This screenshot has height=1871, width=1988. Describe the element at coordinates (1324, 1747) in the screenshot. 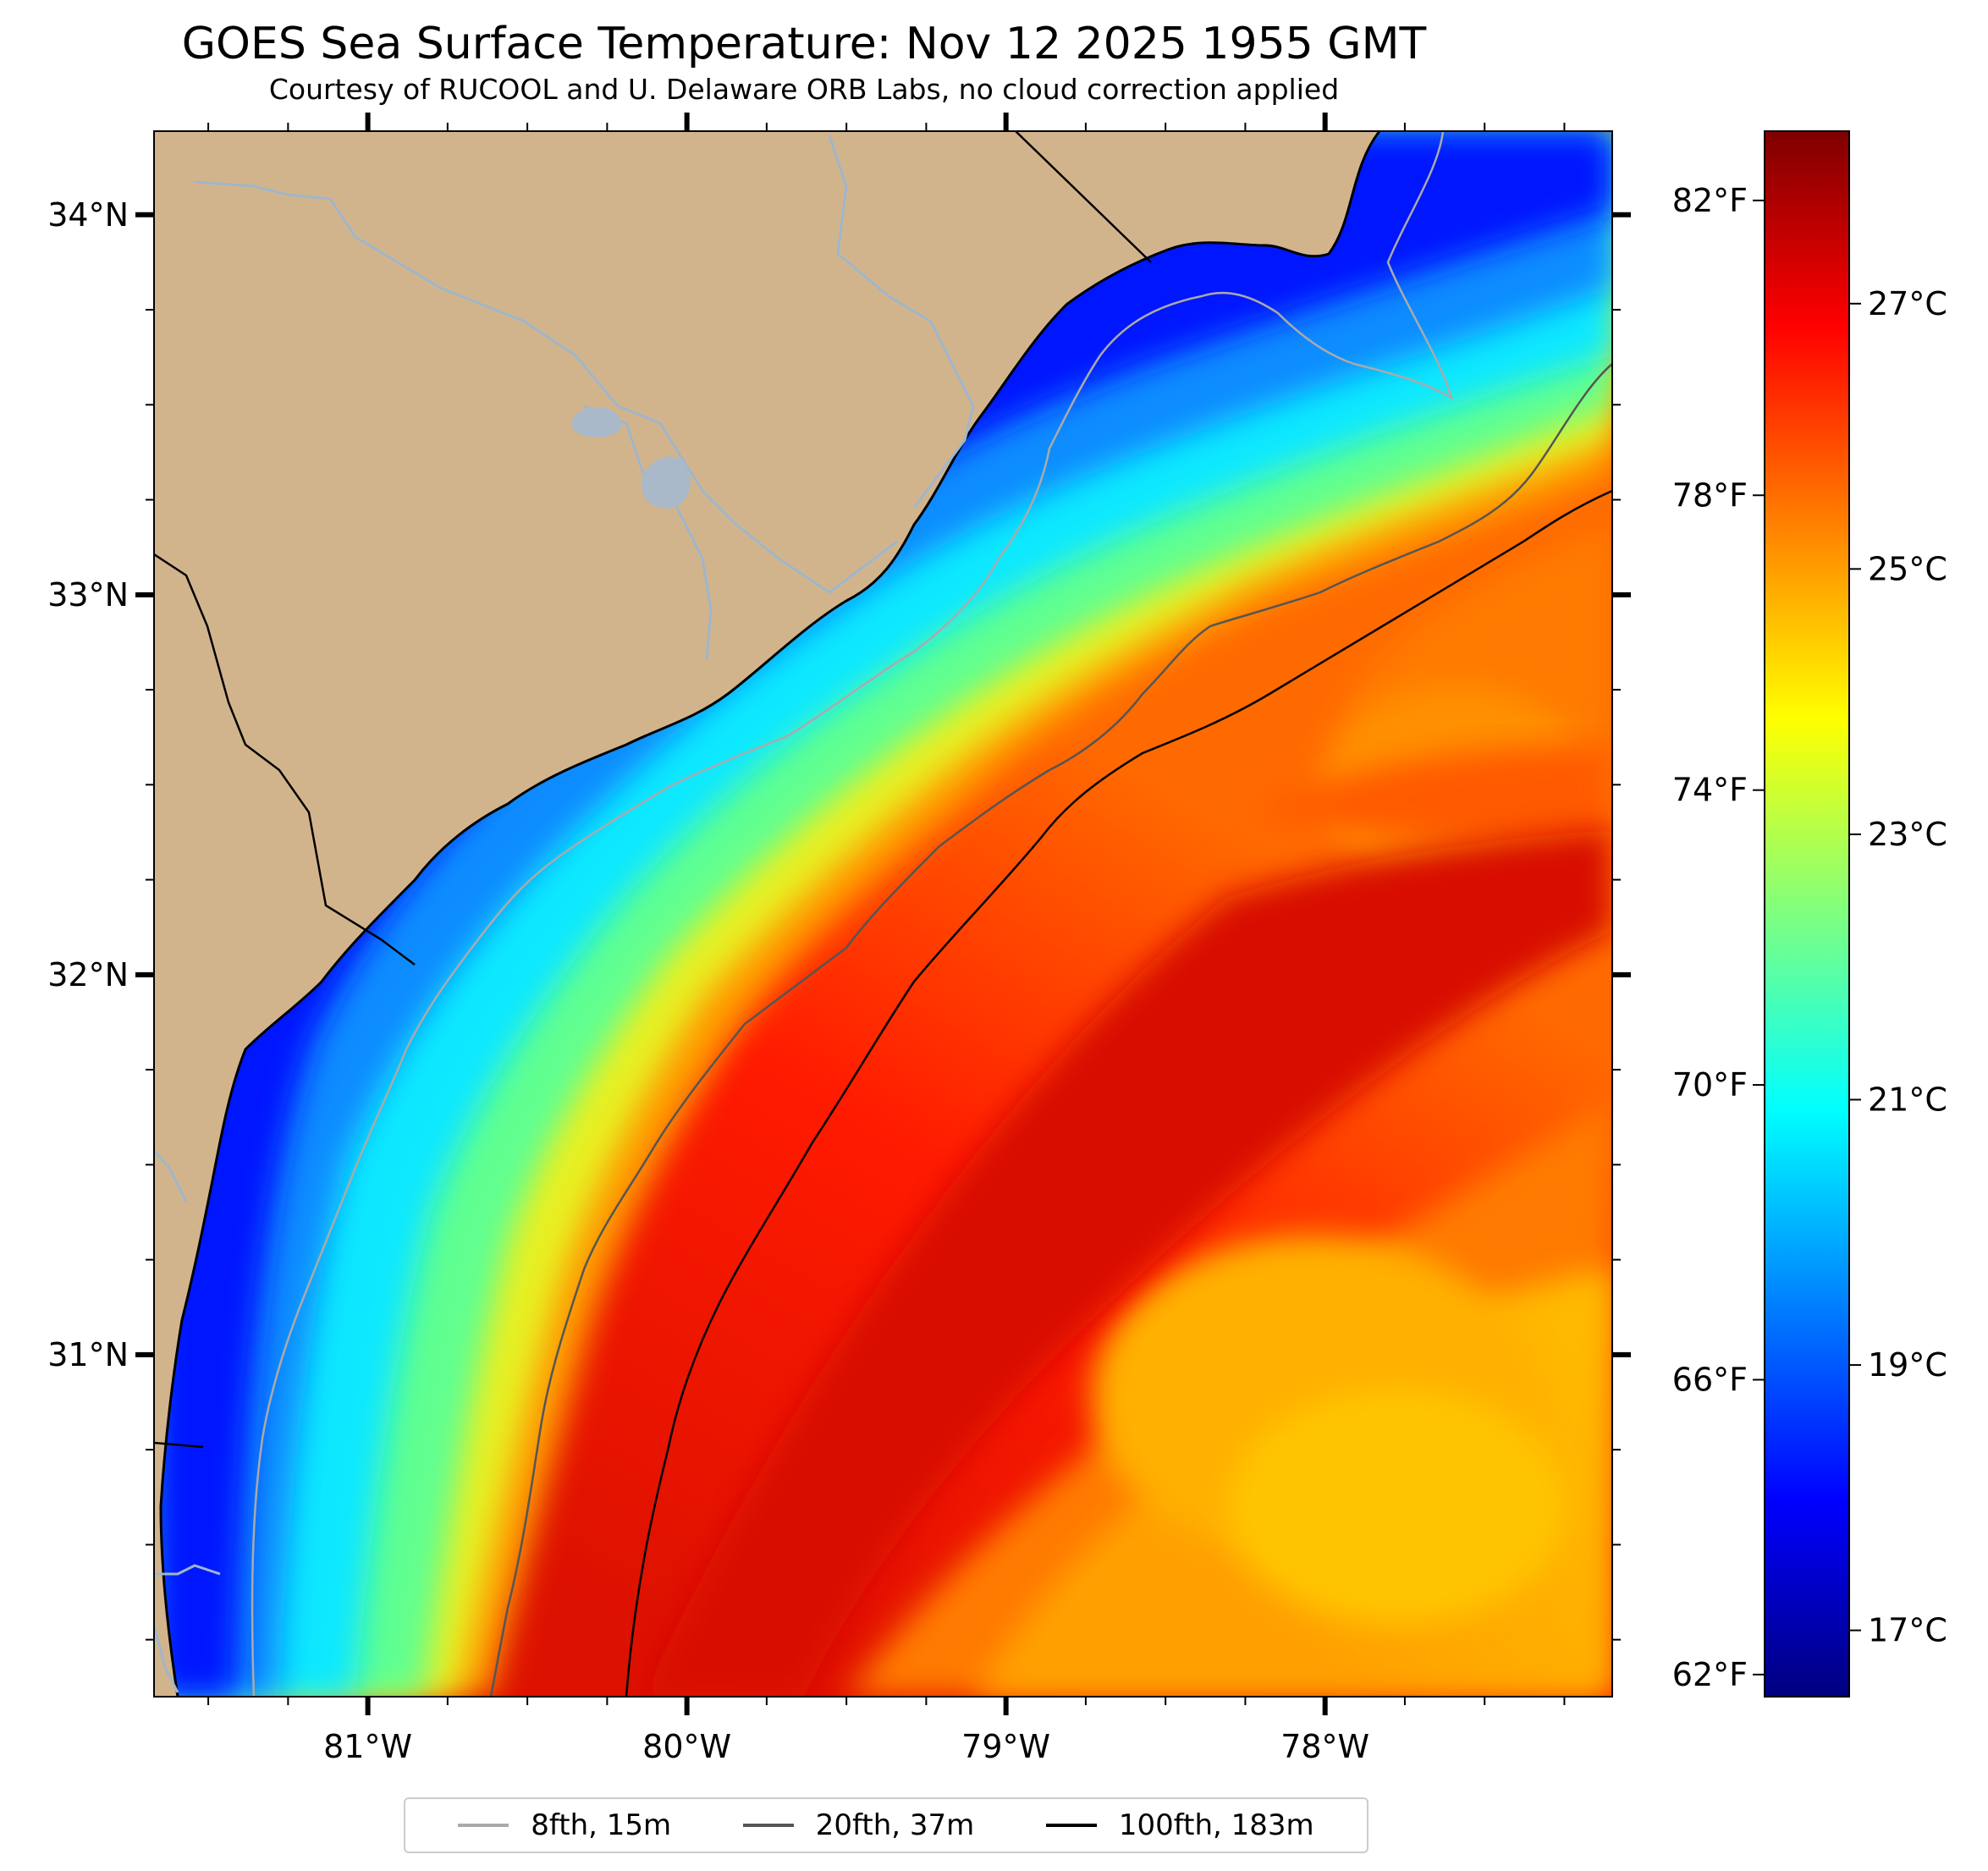

I see `lon-tick-label-3: 78°W` at that location.